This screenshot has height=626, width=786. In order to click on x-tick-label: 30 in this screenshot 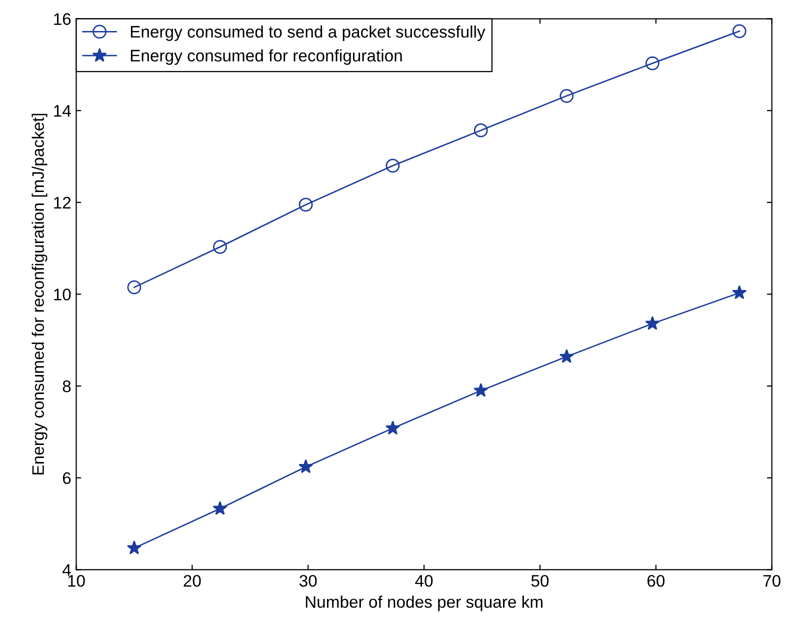, I will do `click(308, 580)`.